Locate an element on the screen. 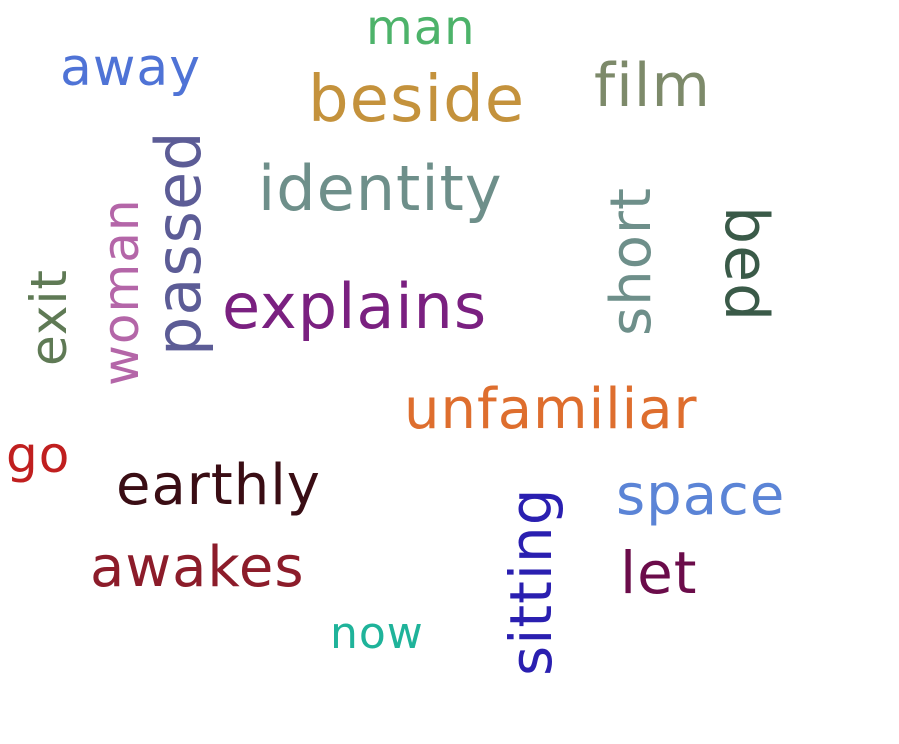 The height and width of the screenshot is (744, 899). word-let: let is located at coordinates (659, 573).